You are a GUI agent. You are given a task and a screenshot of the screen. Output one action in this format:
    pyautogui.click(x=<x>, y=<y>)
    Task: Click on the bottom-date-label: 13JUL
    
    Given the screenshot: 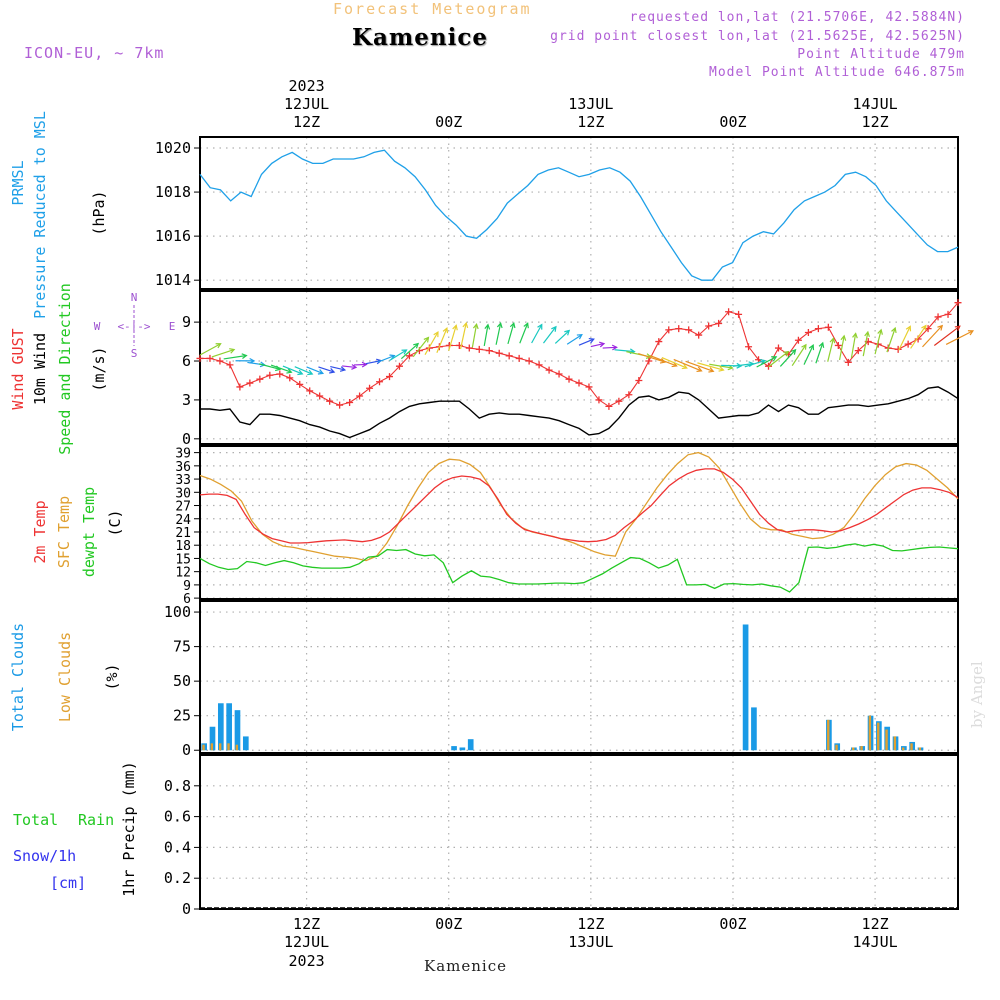 What is the action you would take?
    pyautogui.click(x=590, y=942)
    